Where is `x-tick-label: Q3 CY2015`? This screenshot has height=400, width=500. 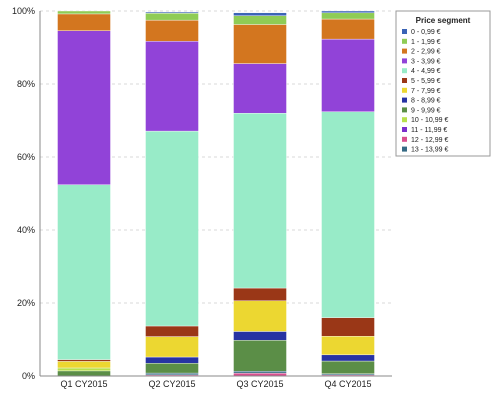 x-tick-label: Q3 CY2015 is located at coordinates (259, 384).